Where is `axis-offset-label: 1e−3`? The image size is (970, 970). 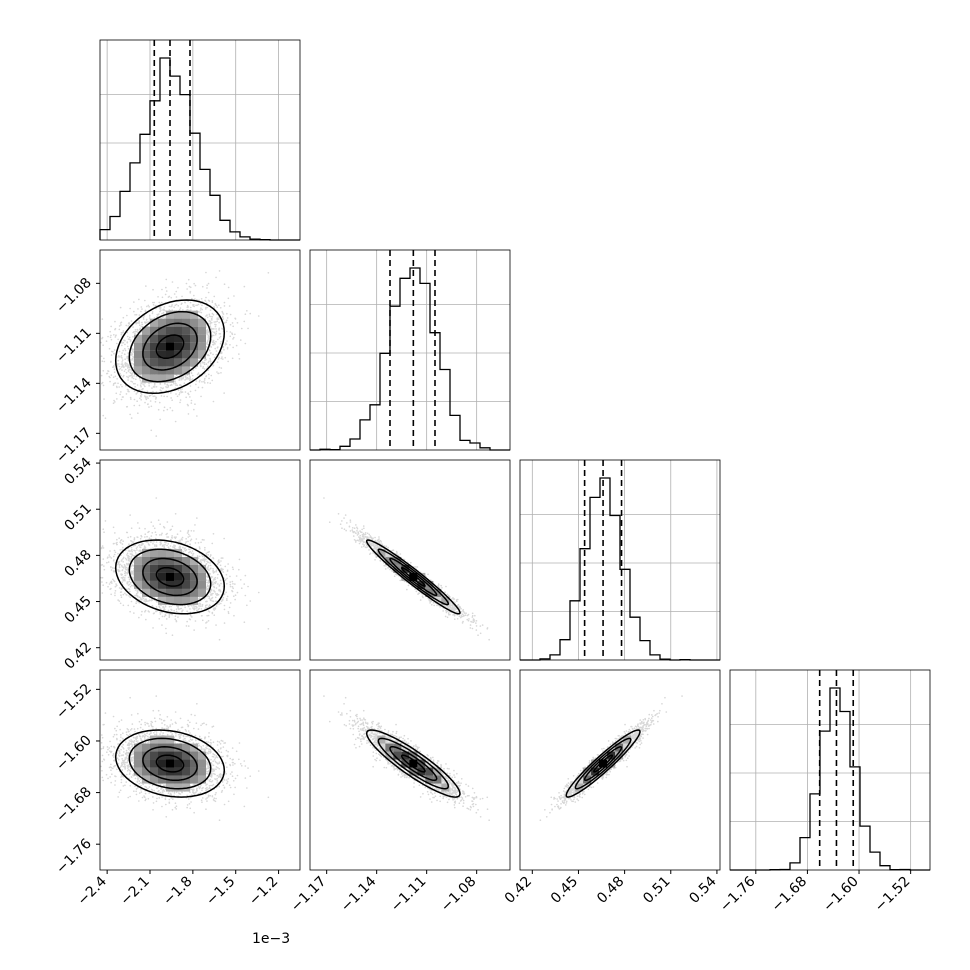 axis-offset-label: 1e−3 is located at coordinates (271, 939).